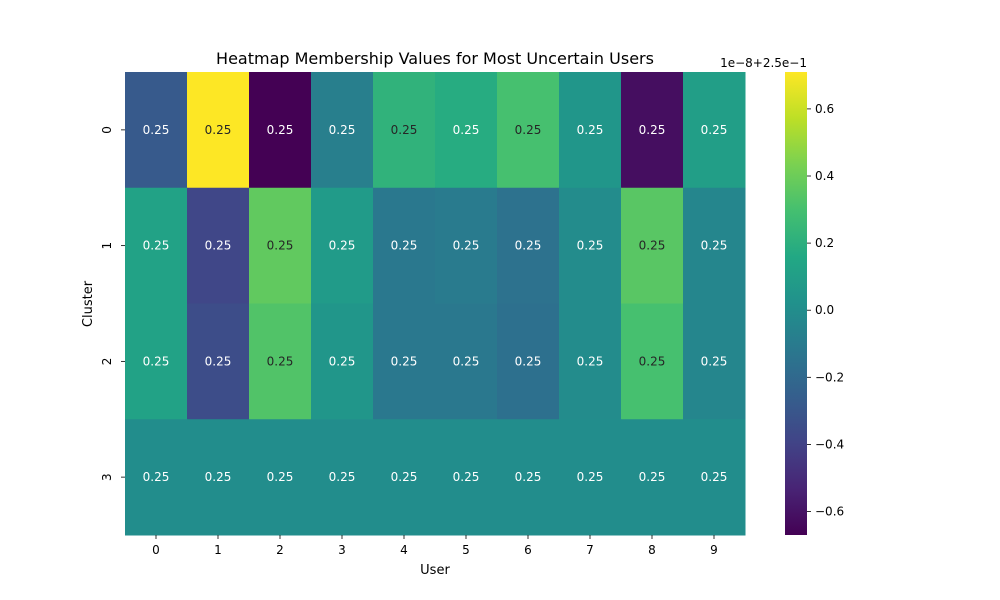 This screenshot has width=1000, height=600. I want to click on x-tick-label: 7, so click(590, 550).